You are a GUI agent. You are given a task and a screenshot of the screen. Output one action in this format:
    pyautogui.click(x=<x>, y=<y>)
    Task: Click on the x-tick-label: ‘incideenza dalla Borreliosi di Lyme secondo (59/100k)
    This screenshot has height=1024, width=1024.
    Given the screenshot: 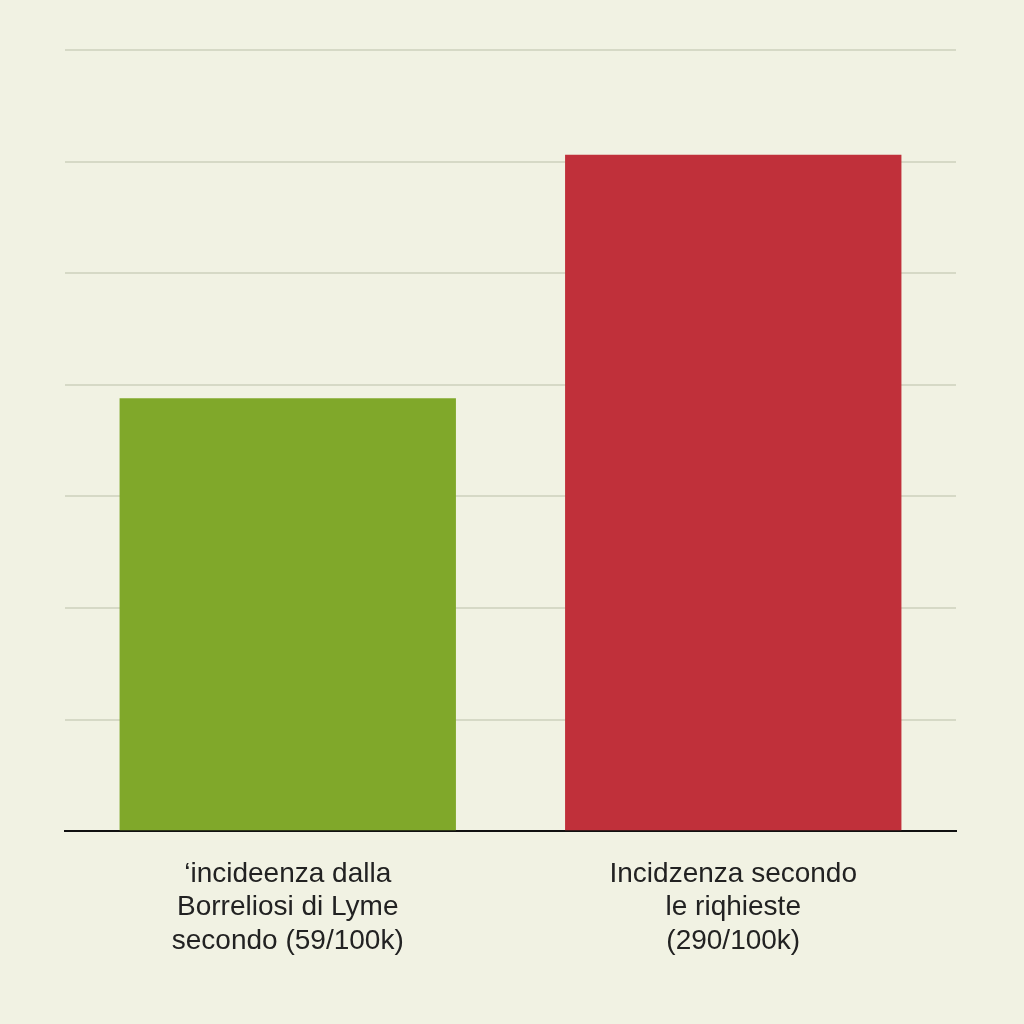 What is the action you would take?
    pyautogui.click(x=287, y=905)
    